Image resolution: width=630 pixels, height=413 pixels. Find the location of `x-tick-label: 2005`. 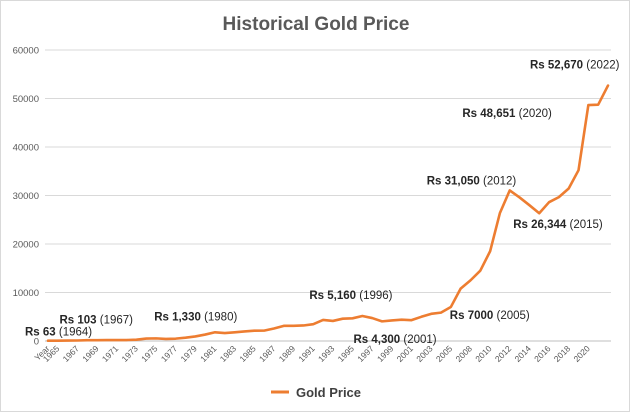

x-tick-label: 2005 is located at coordinates (444, 353).